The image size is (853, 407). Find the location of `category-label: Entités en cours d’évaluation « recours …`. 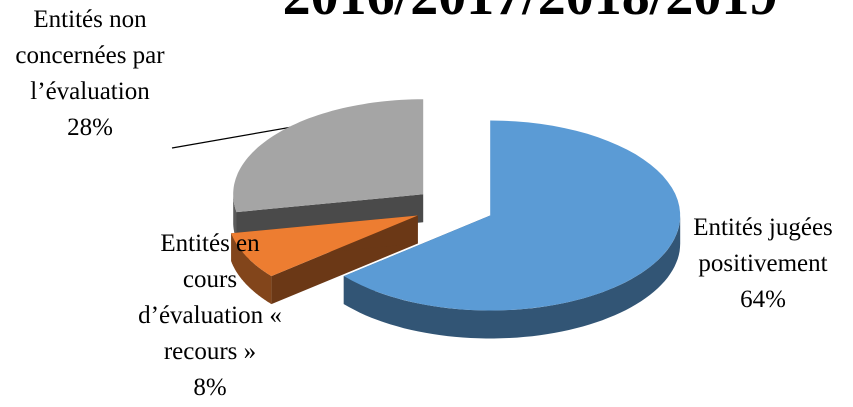

category-label: Entités en cours d’évaluation « recours … is located at coordinates (210, 297).